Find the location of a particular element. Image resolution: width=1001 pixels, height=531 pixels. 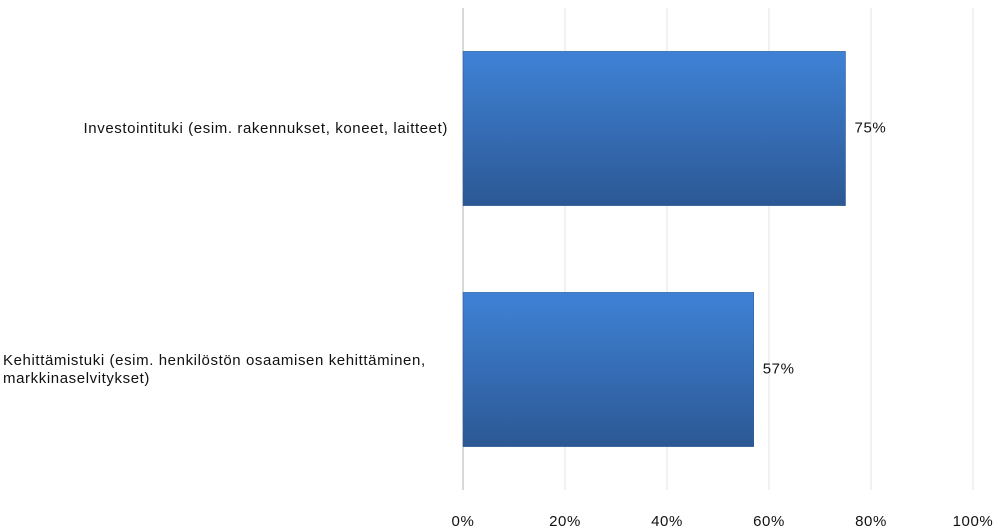

data-label: 57% is located at coordinates (779, 368).